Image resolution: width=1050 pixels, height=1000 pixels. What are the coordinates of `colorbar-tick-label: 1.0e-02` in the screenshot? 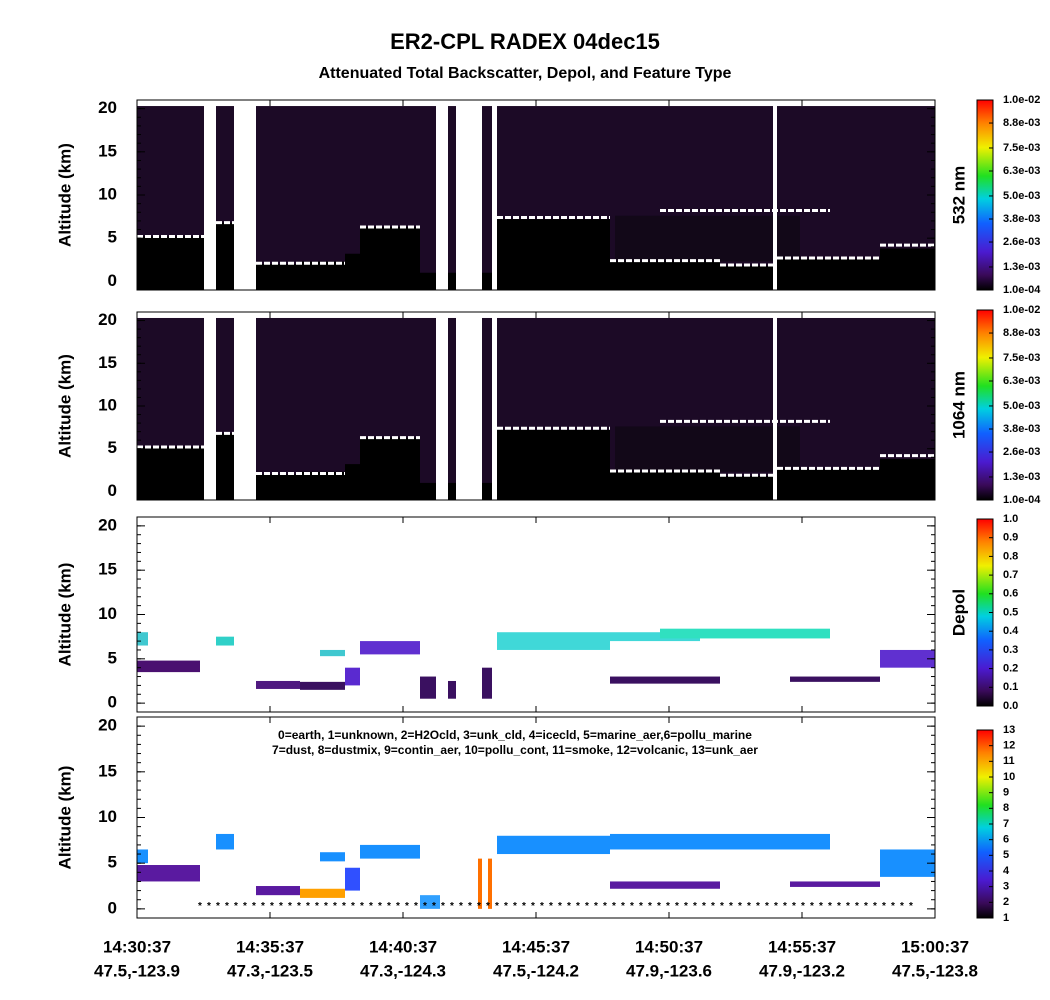 It's located at (1021, 100).